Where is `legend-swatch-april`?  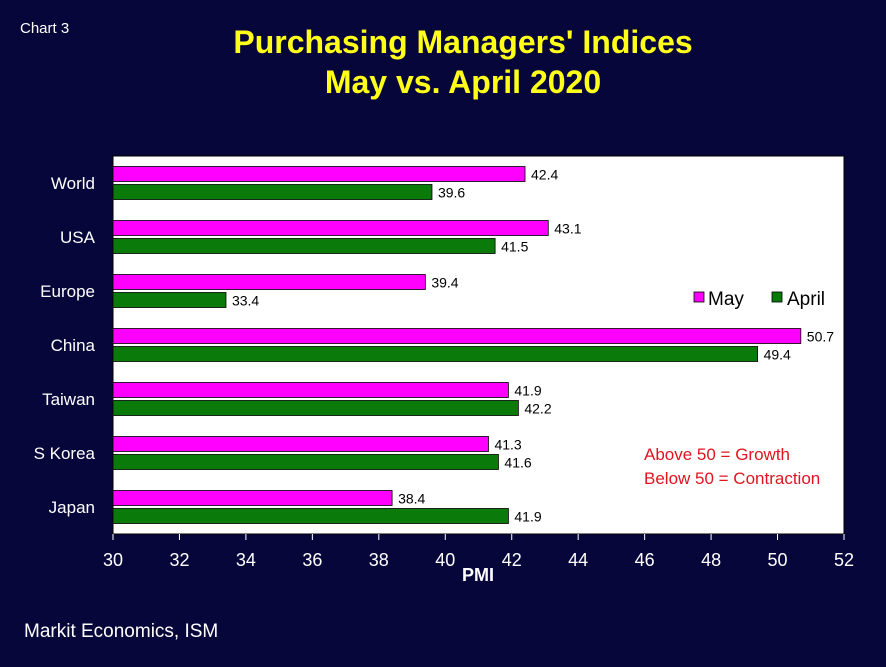 legend-swatch-april is located at coordinates (777, 297).